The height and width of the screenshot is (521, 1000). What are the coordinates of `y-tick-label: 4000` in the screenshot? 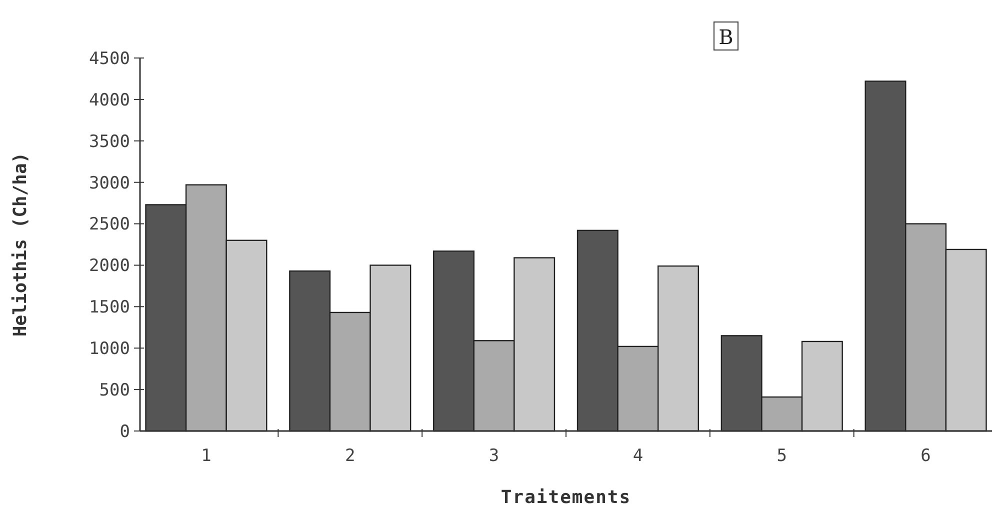 It's located at (109, 100).